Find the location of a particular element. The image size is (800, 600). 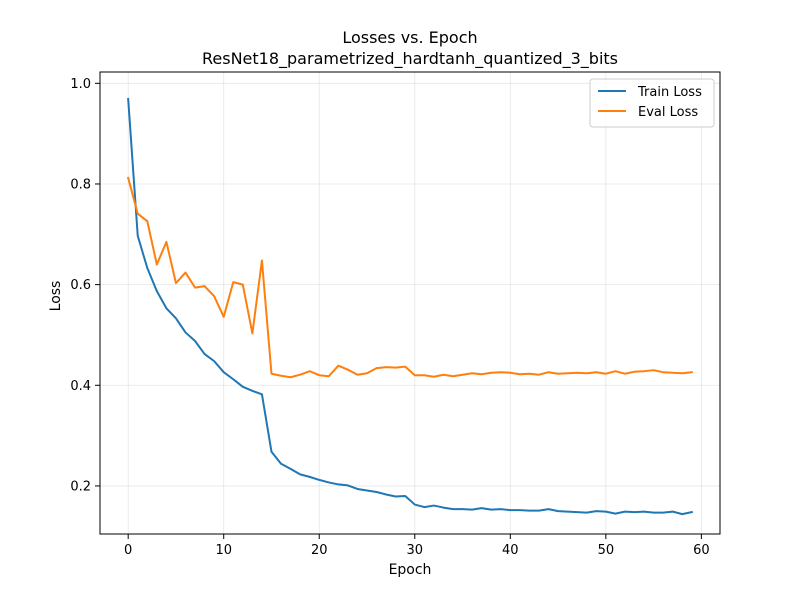

y-tick-label: 0.4 is located at coordinates (80, 386).